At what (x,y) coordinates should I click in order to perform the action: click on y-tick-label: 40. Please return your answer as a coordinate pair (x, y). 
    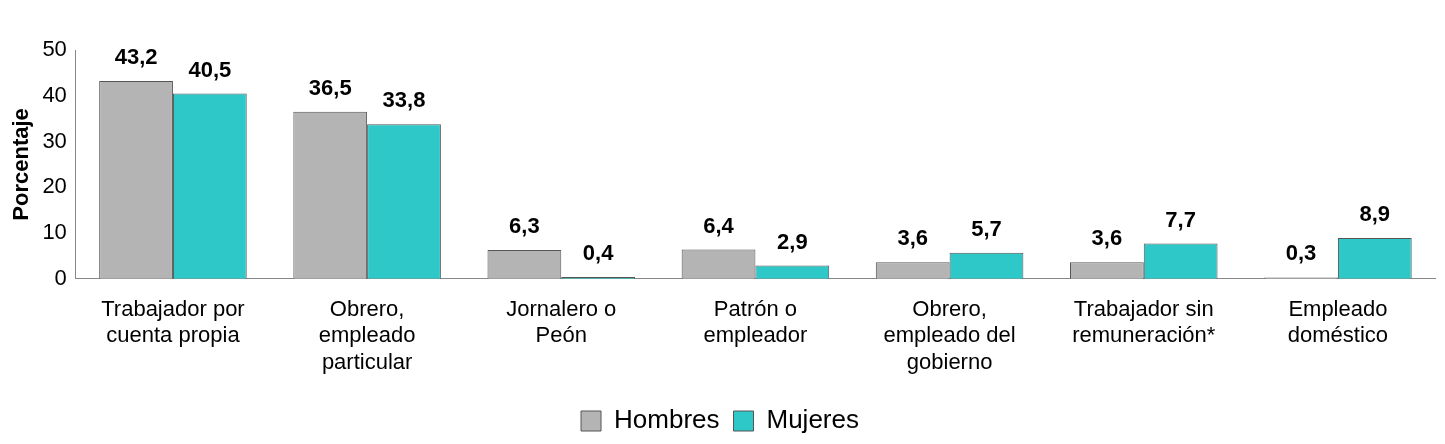
    Looking at the image, I should click on (54, 94).